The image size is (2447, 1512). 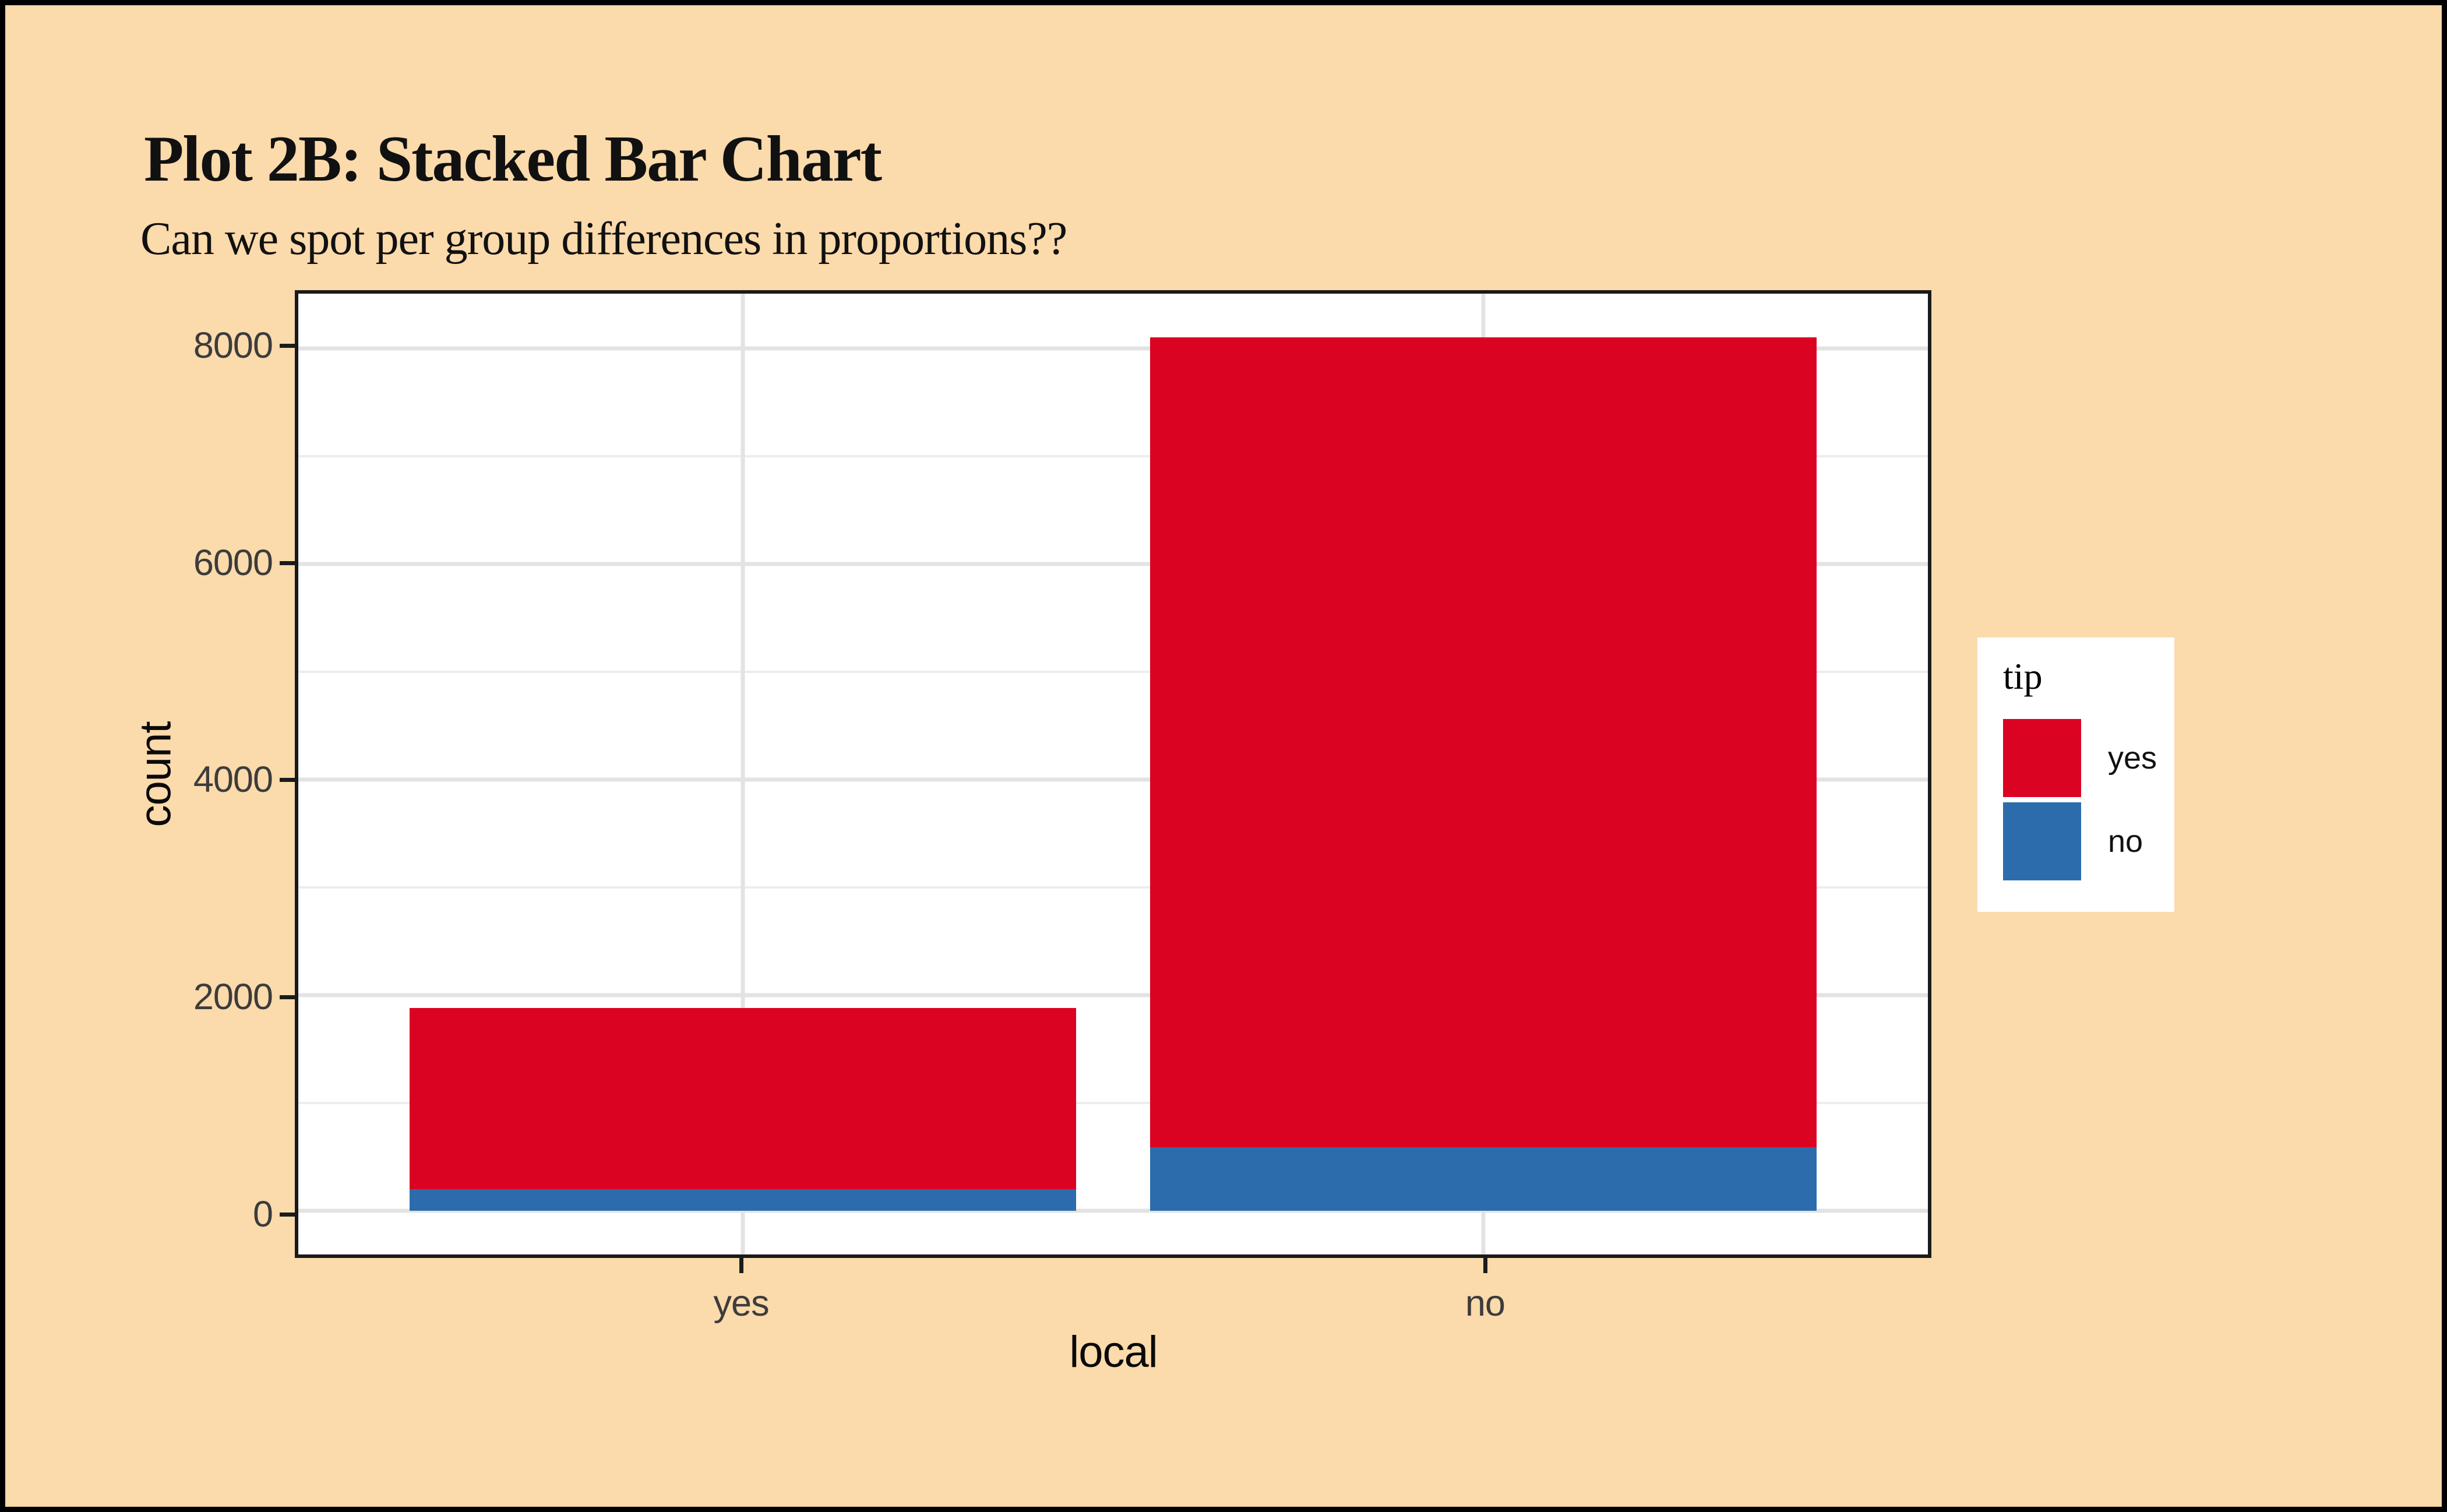 What do you see at coordinates (513, 159) in the screenshot?
I see `plot-title: Plot 2B: Stacked Bar Chart` at bounding box center [513, 159].